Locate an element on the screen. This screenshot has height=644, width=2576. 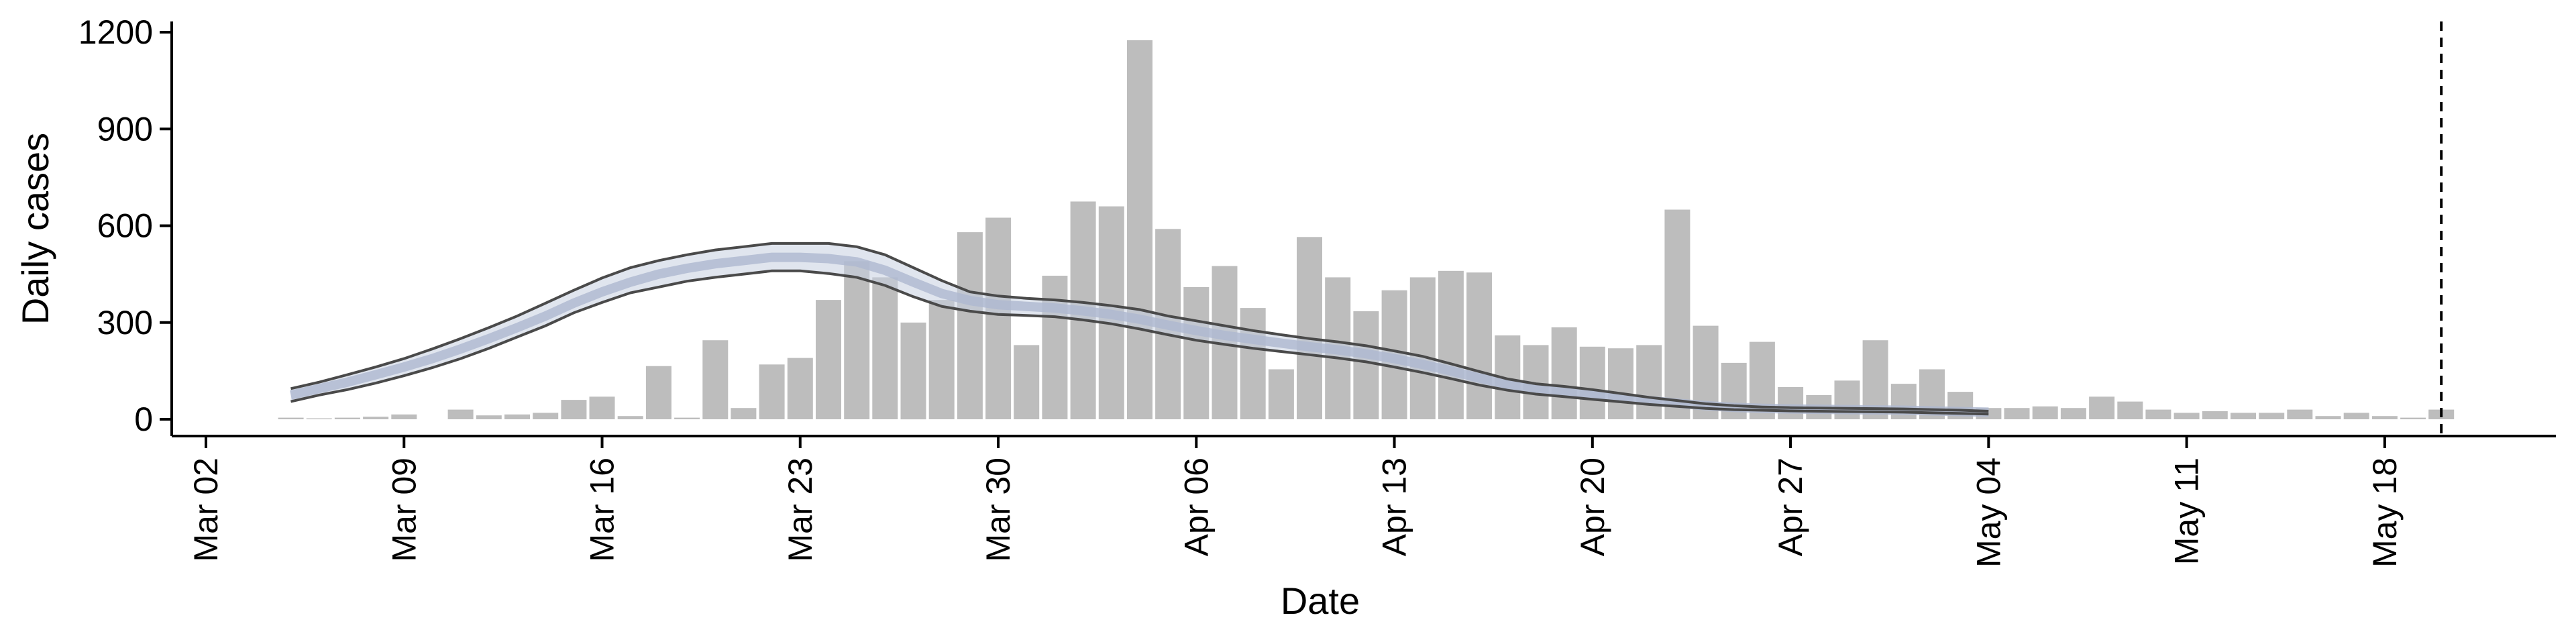
x-tick-label: Mar 30 is located at coordinates (998, 510).